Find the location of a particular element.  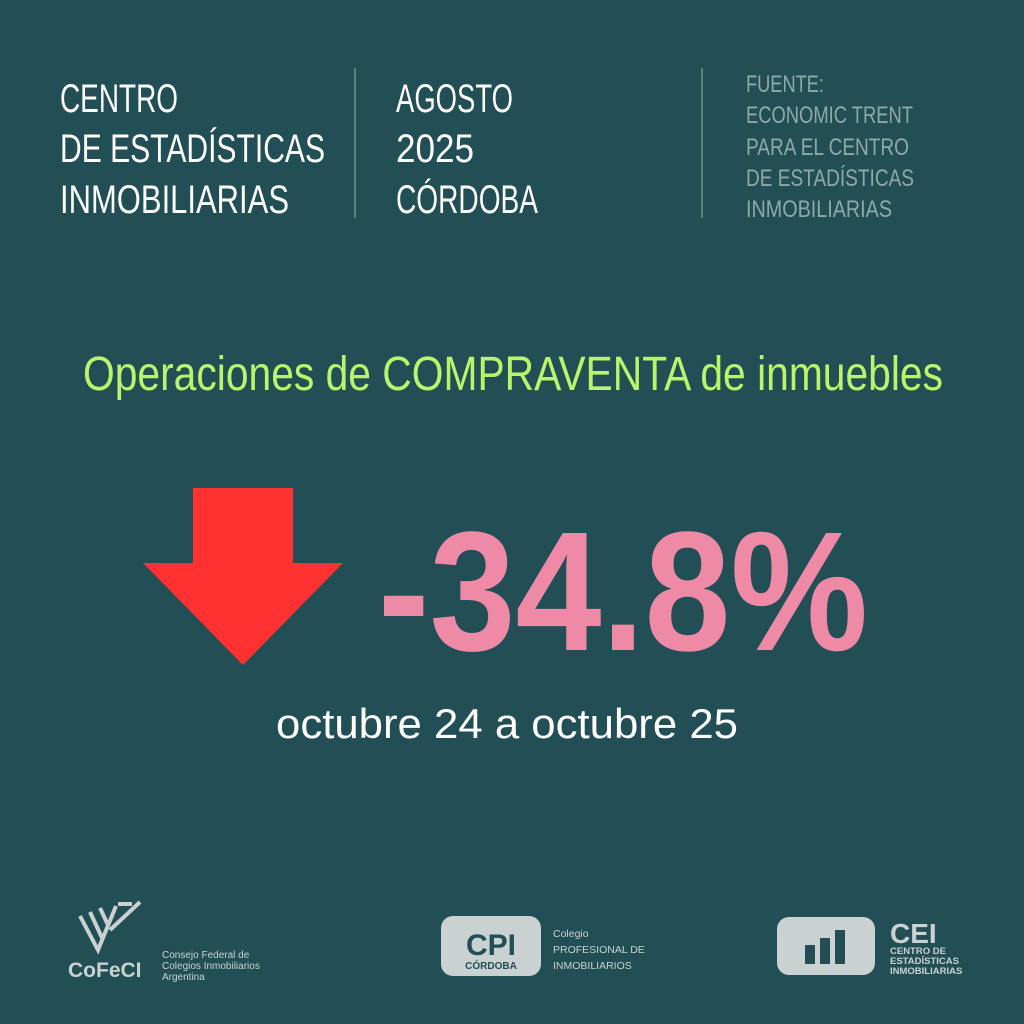

headline: Operaciones de COMPRAVENTA de inmuebles is located at coordinates (513, 374).